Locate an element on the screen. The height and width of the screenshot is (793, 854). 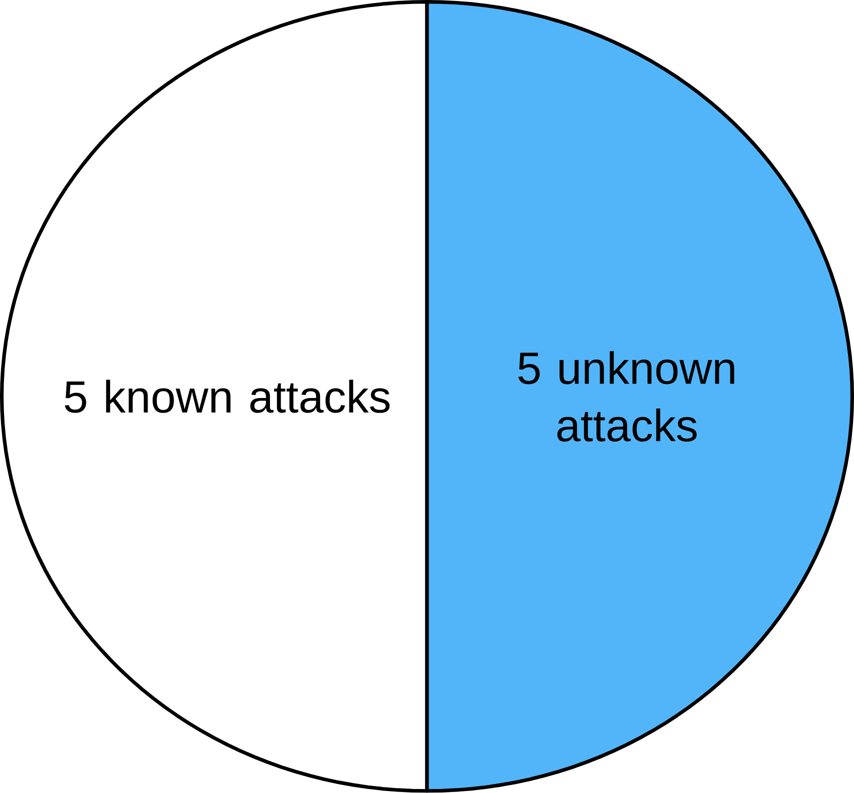
slice-label: 5 unknown attacks is located at coordinates (626, 396).